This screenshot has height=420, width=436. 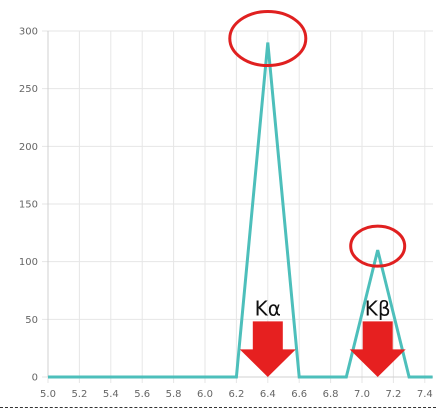 I want to click on annotation-label: Kβ, so click(x=378, y=308).